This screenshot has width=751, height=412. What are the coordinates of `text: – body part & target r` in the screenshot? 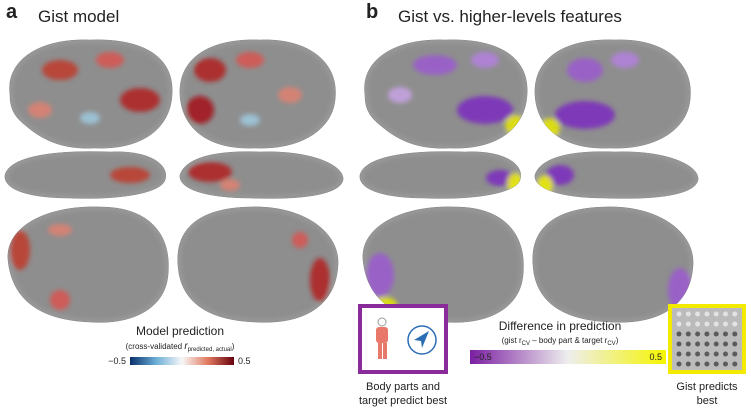 It's located at (569, 340).